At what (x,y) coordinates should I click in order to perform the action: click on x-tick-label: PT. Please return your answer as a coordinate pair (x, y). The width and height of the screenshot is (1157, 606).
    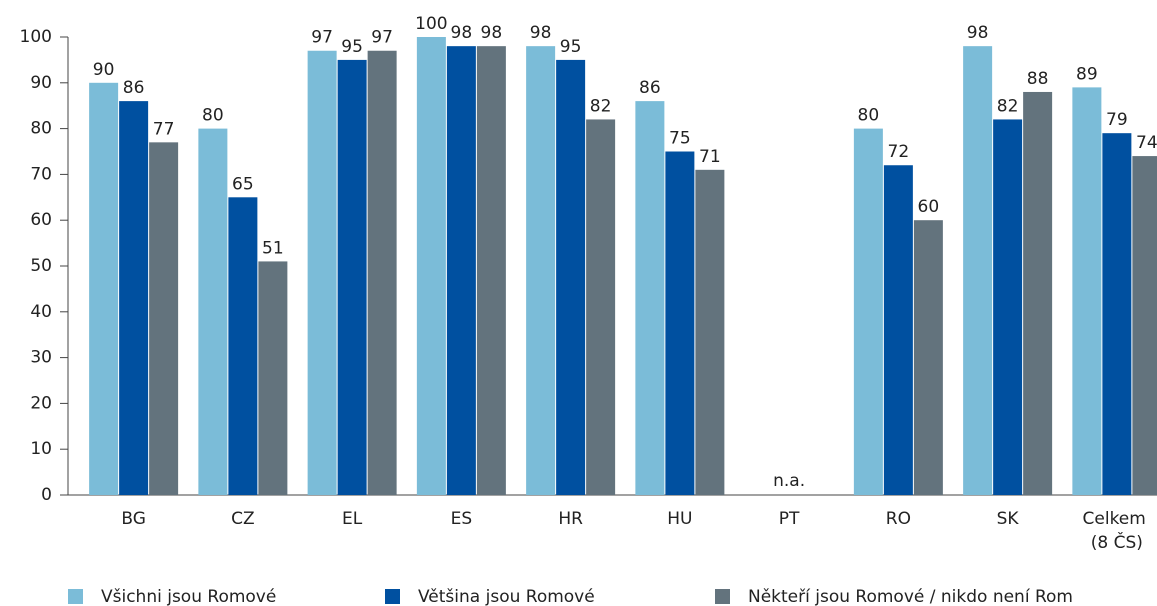
    Looking at the image, I should click on (789, 519).